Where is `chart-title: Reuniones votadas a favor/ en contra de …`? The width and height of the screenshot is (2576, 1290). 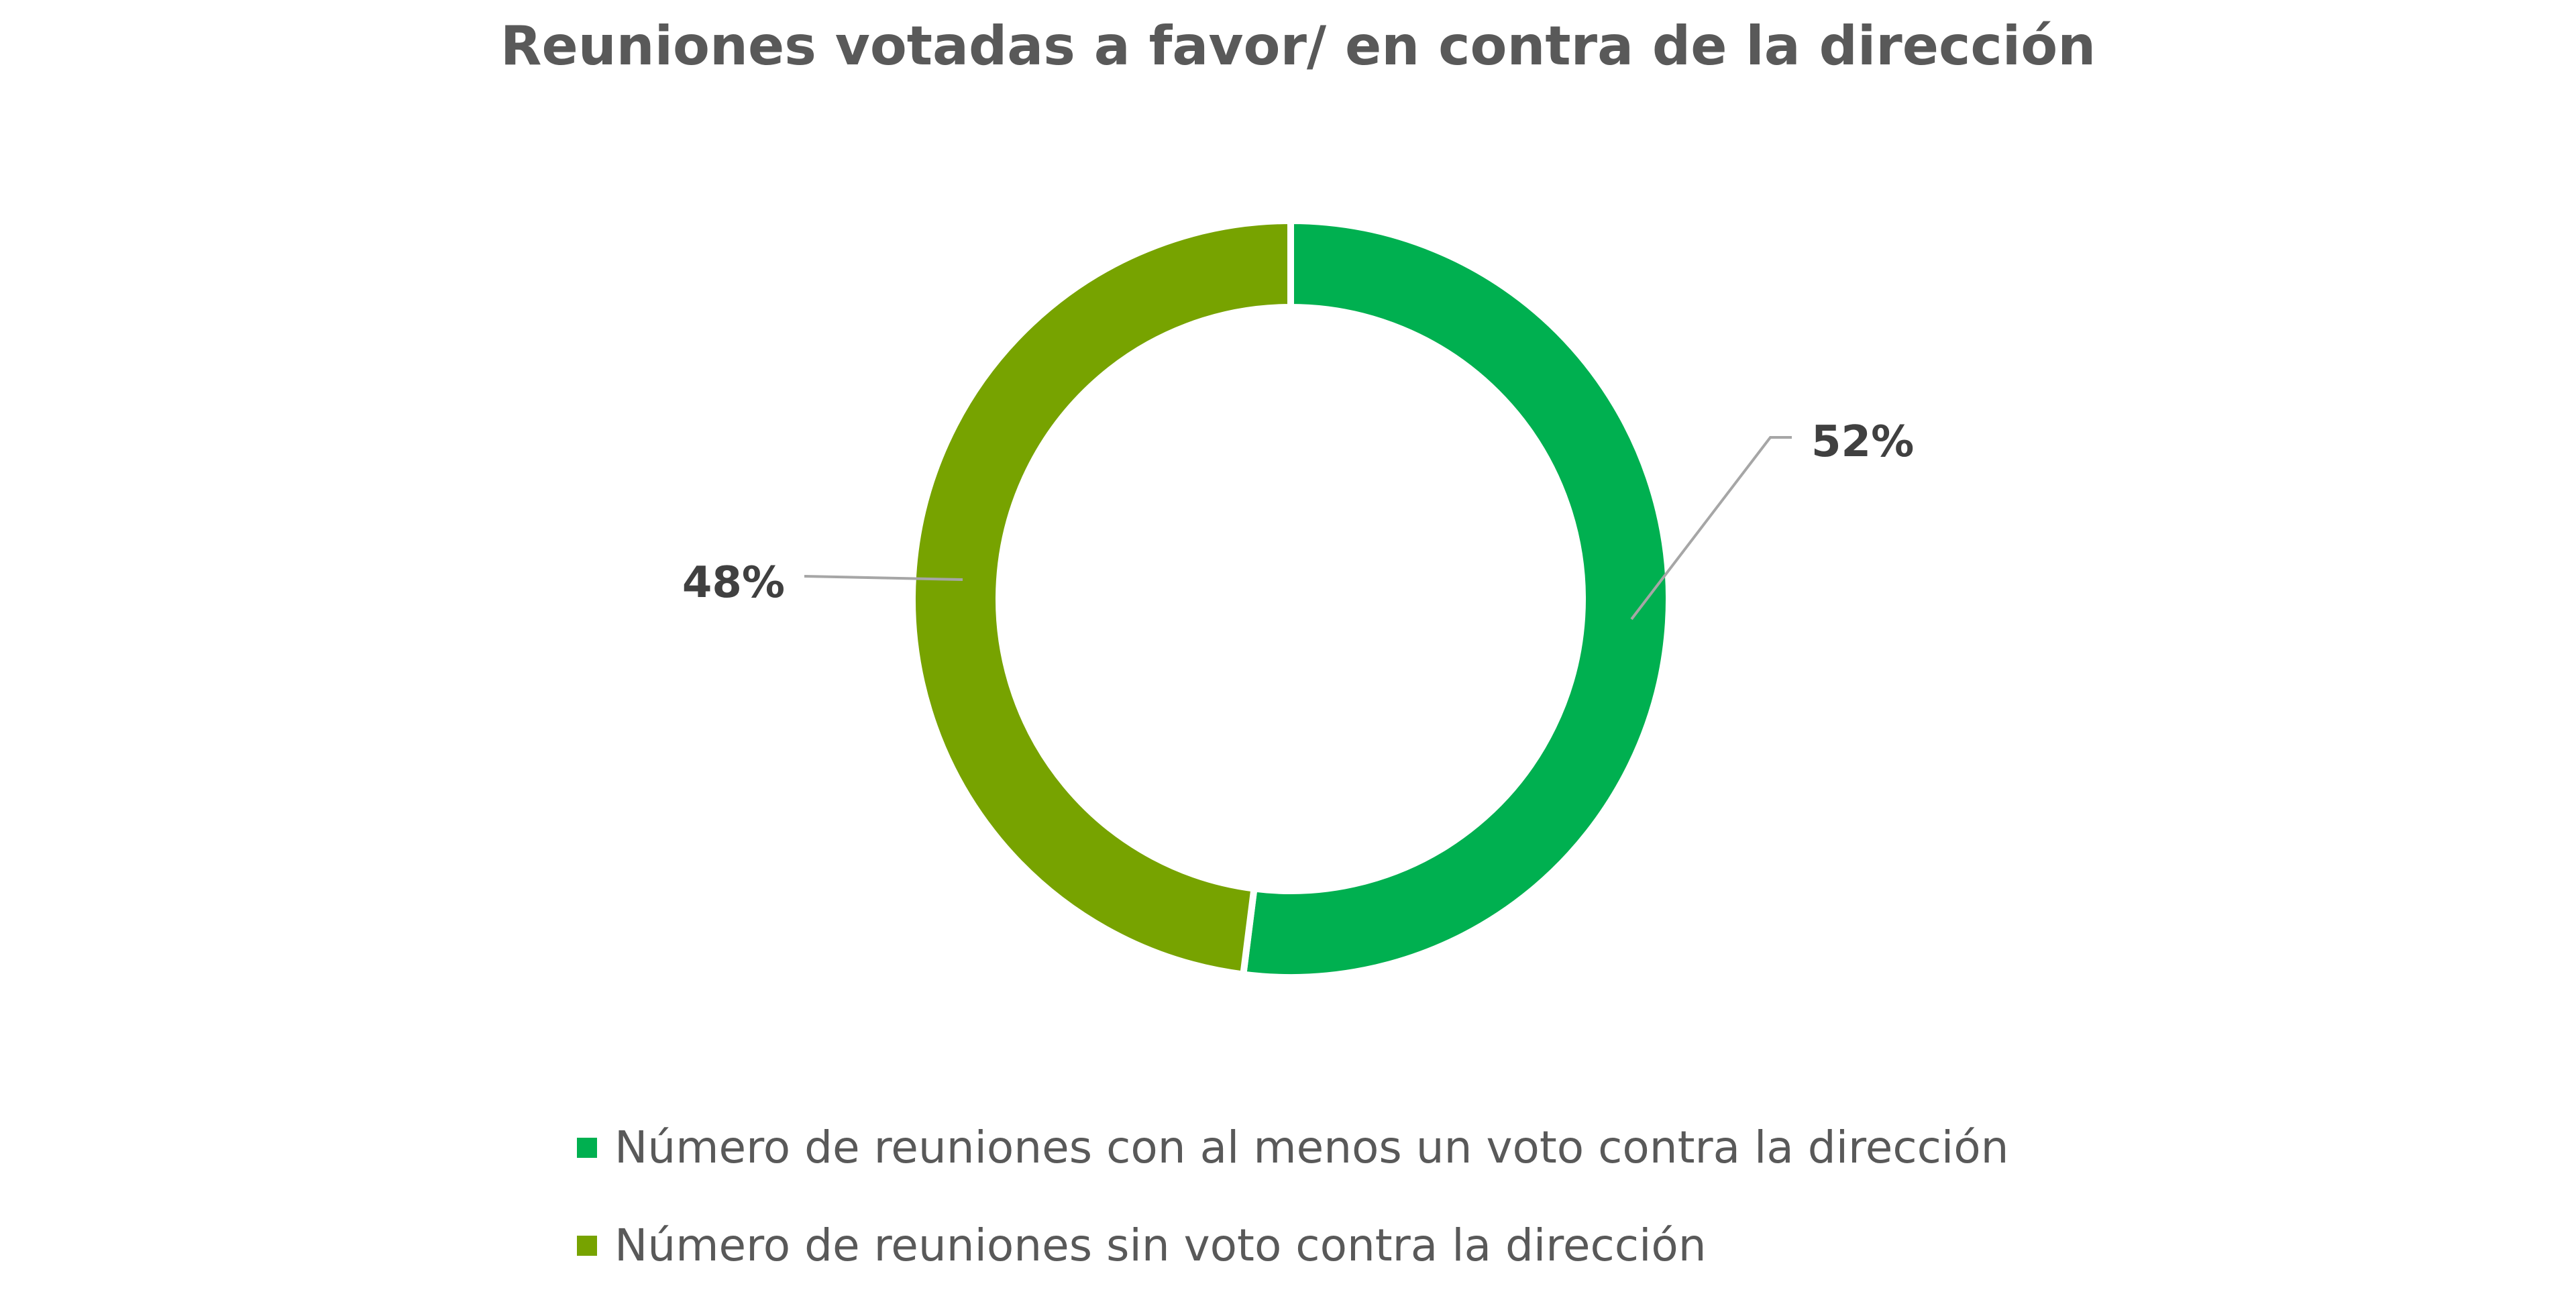 chart-title: Reuniones votadas a favor/ en contra de … is located at coordinates (1298, 46).